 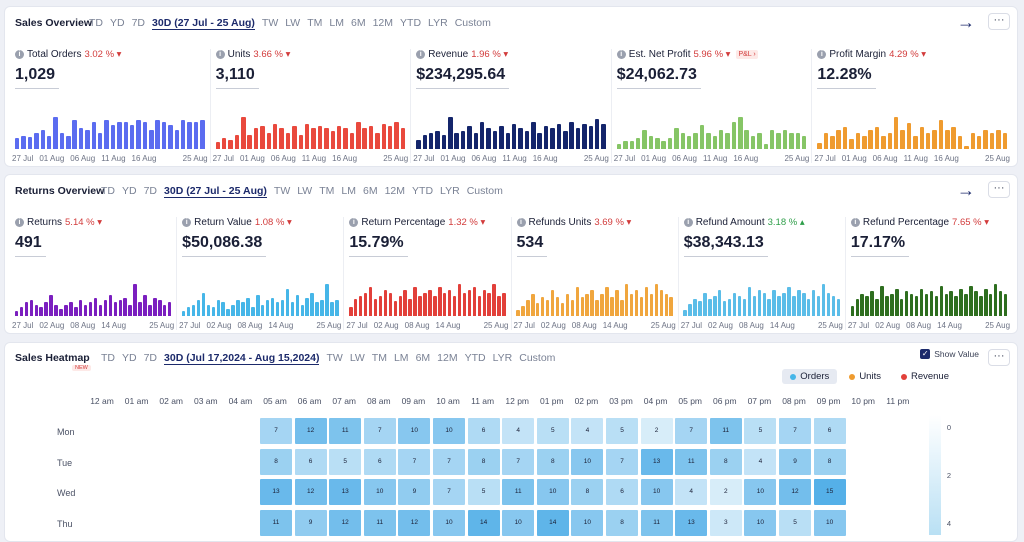 What do you see at coordinates (966, 190) in the screenshot?
I see `returns-arrow-icon: →` at bounding box center [966, 190].